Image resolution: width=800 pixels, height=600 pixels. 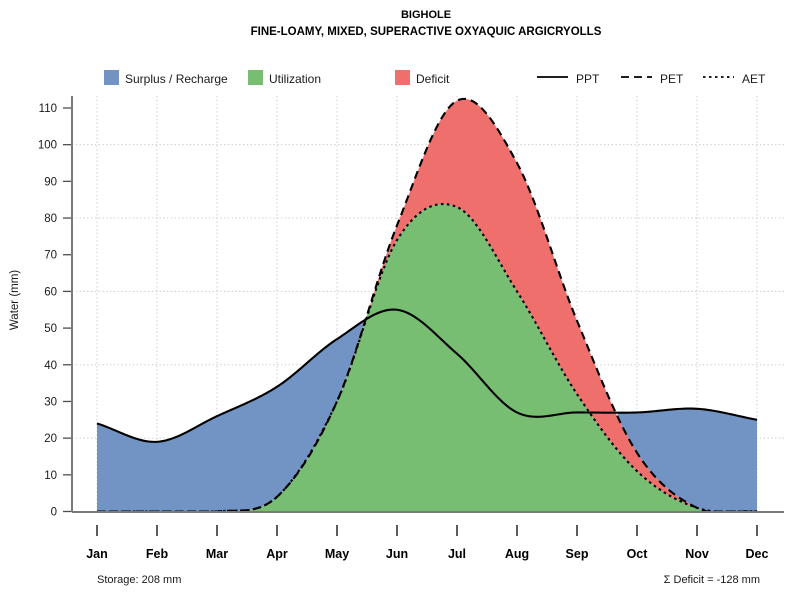 What do you see at coordinates (97, 554) in the screenshot?
I see `x-tick-label: Jan` at bounding box center [97, 554].